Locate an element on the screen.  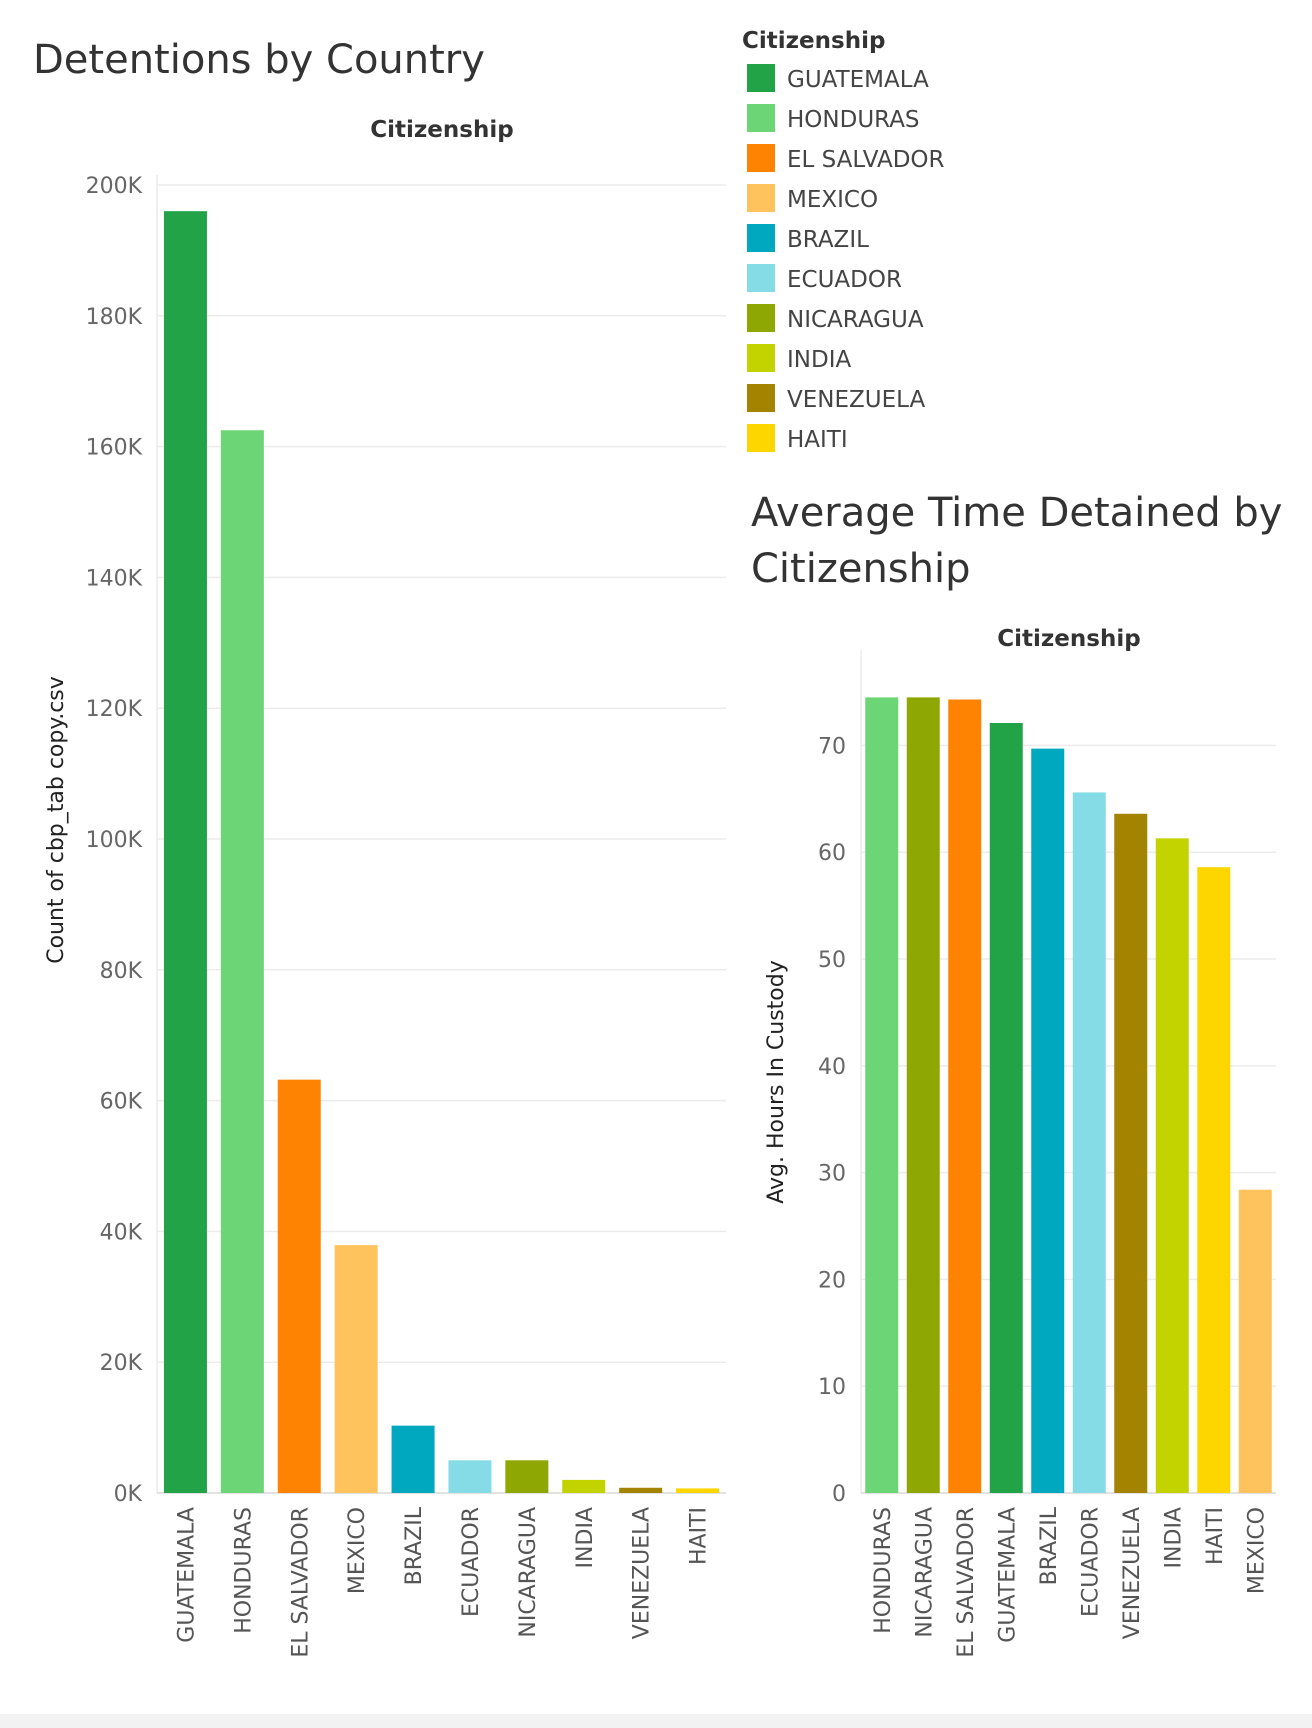
legend-label: VENEZUELA is located at coordinates (856, 400).